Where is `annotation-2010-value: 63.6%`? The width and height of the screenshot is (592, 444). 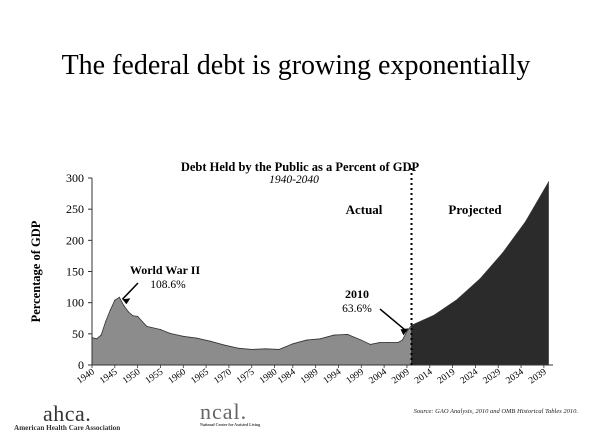
annotation-2010-value: 63.6% is located at coordinates (357, 309).